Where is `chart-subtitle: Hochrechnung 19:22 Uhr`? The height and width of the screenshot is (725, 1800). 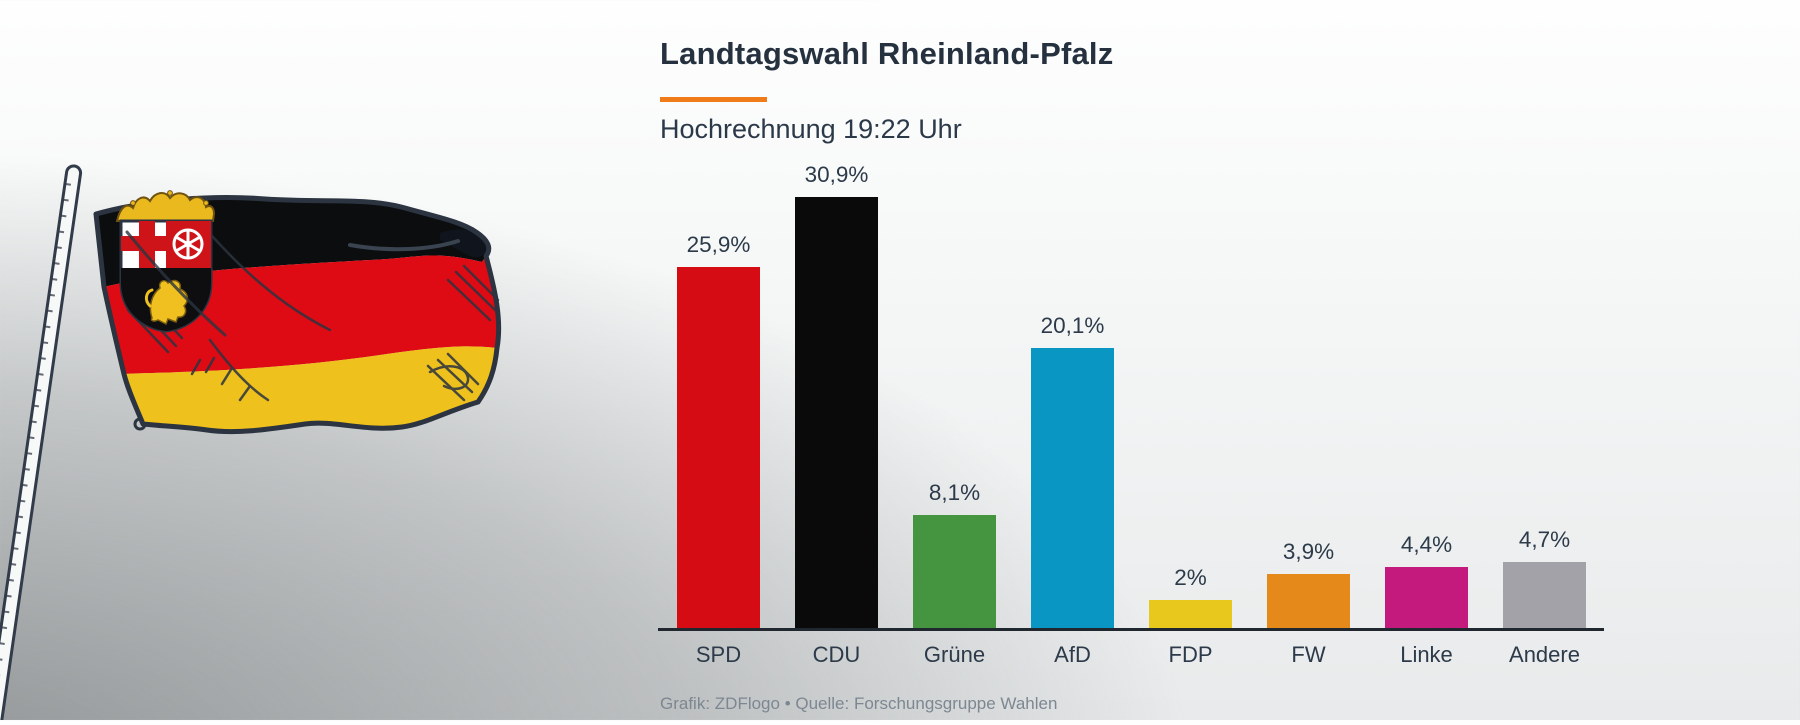
chart-subtitle: Hochrechnung 19:22 Uhr is located at coordinates (811, 129).